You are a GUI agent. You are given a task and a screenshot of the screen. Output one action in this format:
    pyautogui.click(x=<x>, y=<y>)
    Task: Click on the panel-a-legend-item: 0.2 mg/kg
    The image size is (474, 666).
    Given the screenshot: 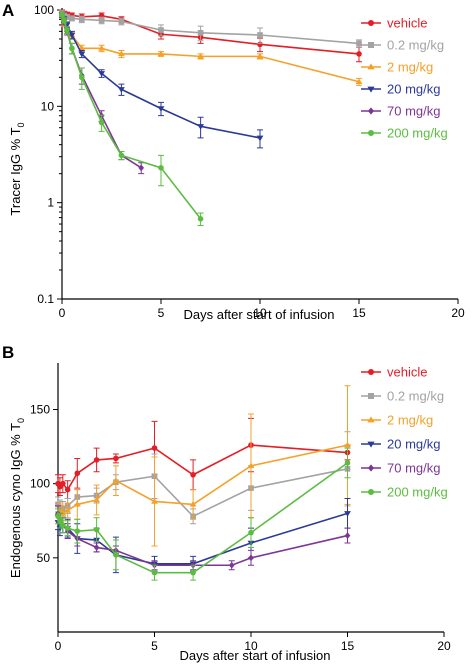 What is the action you would take?
    pyautogui.click(x=402, y=45)
    